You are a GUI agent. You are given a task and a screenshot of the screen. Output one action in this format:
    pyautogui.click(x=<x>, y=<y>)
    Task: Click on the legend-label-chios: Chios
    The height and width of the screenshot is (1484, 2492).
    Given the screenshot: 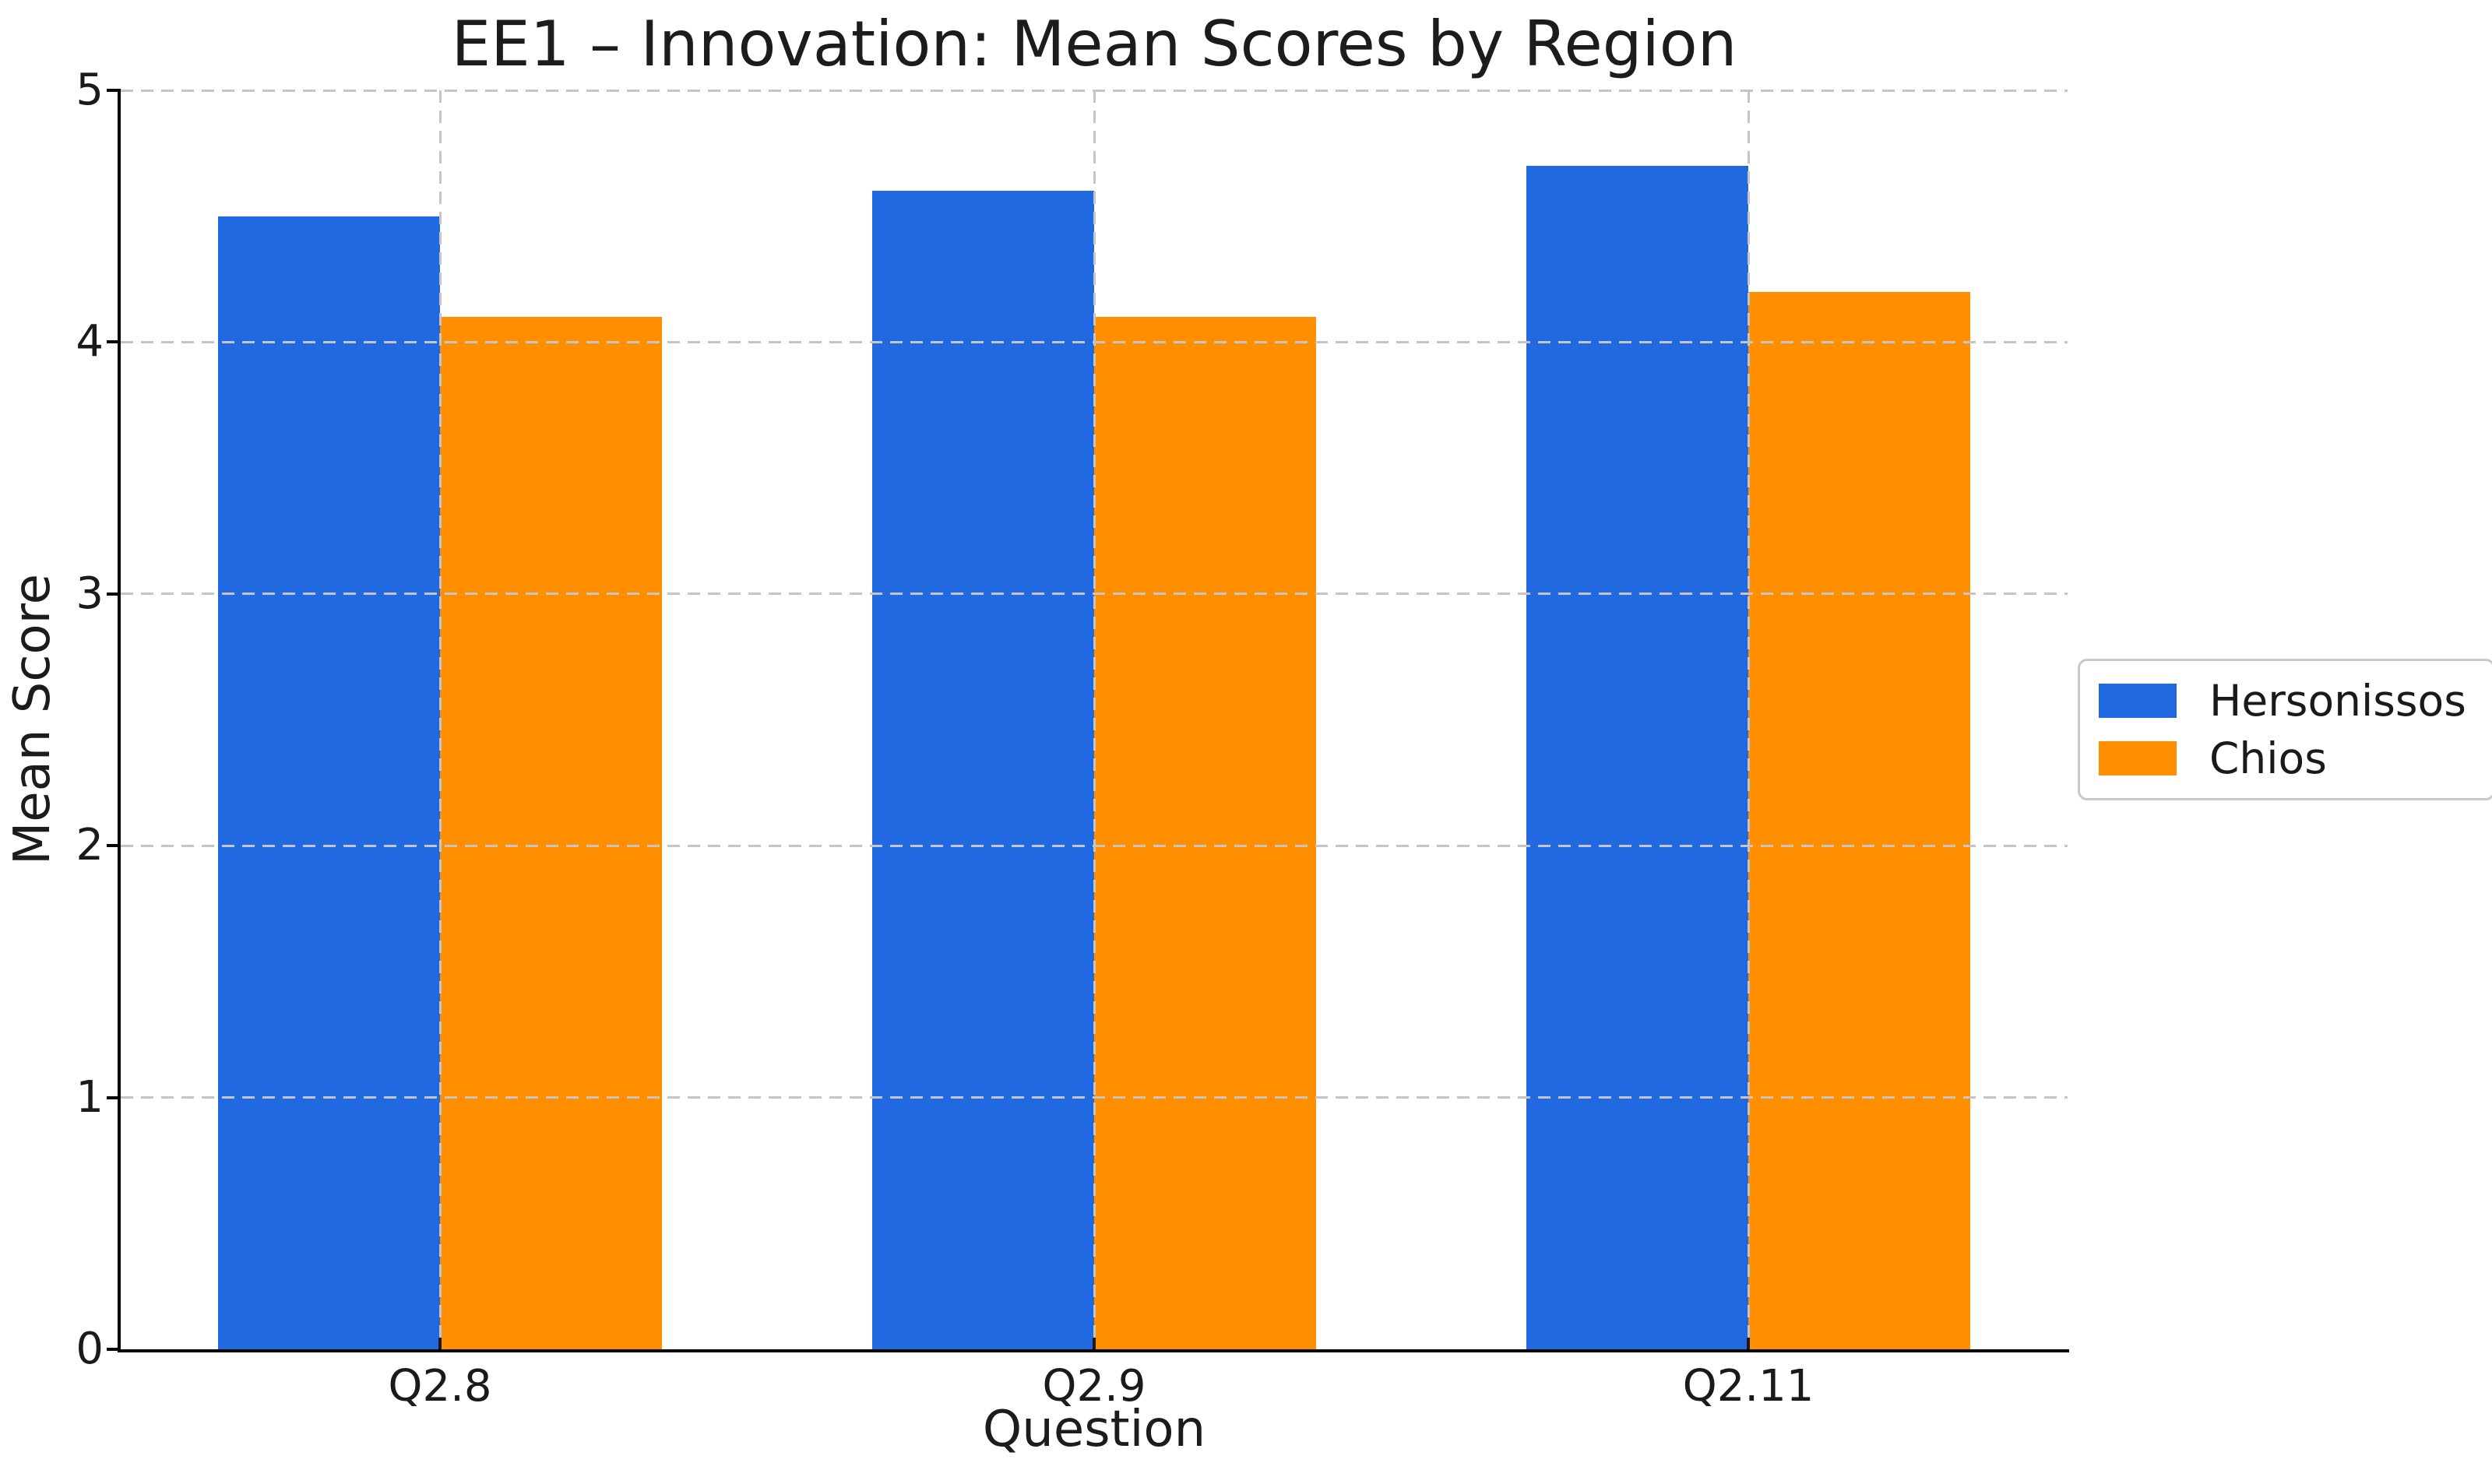 What is the action you would take?
    pyautogui.click(x=2268, y=758)
    